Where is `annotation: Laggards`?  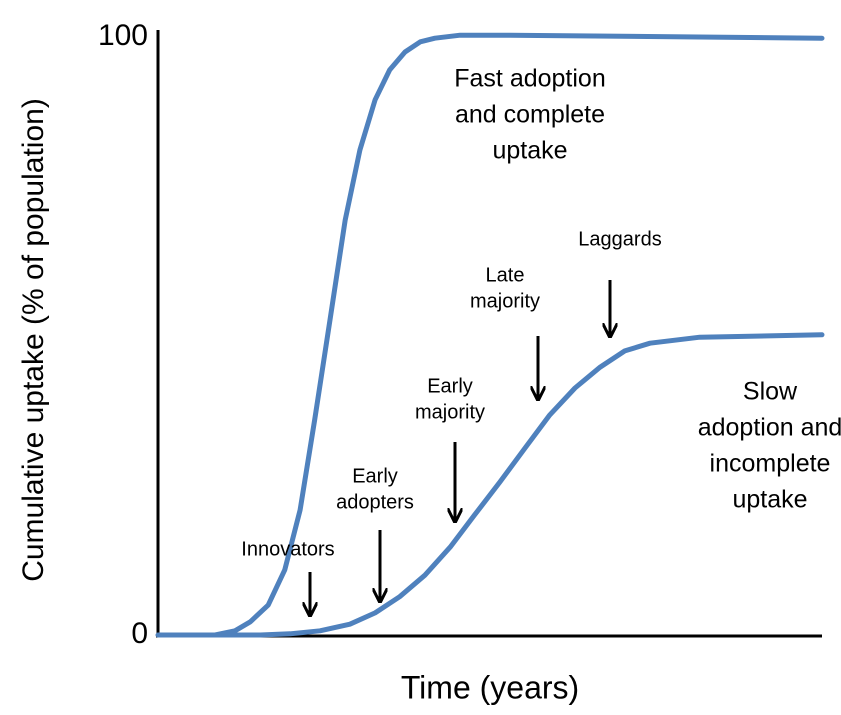 annotation: Laggards is located at coordinates (619, 239).